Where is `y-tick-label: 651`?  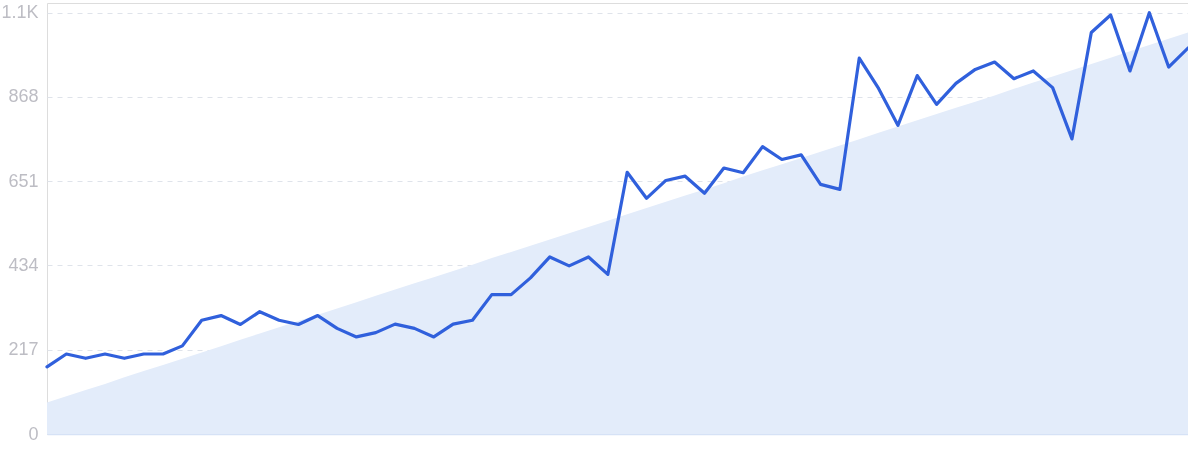 y-tick-label: 651 is located at coordinates (23, 180).